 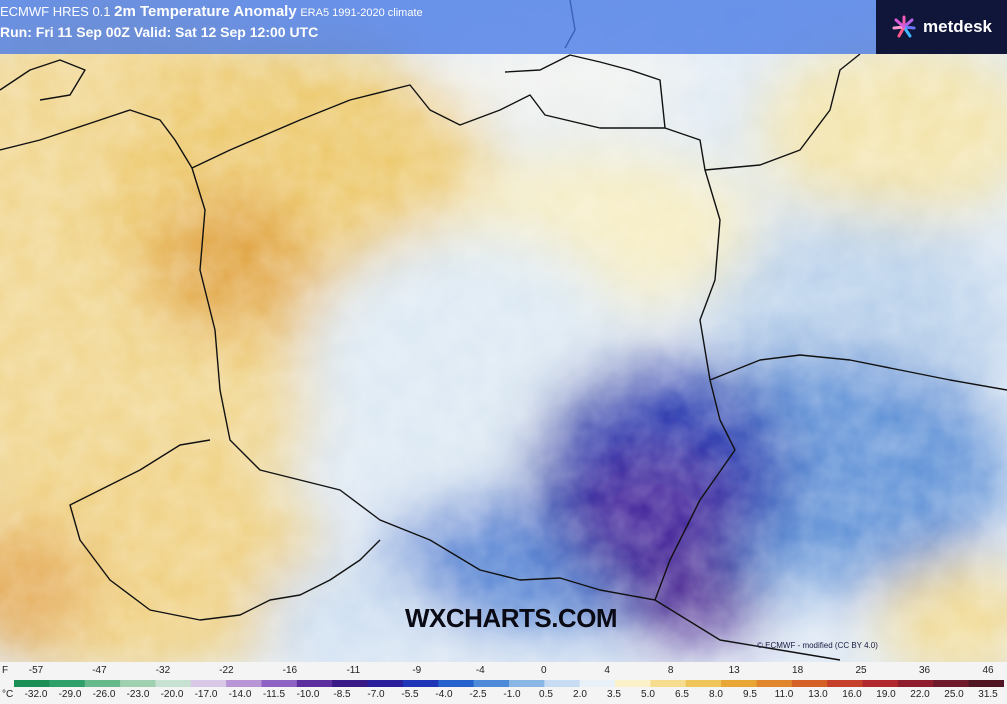 I want to click on fahrenheit-tick: -22, so click(x=226, y=670).